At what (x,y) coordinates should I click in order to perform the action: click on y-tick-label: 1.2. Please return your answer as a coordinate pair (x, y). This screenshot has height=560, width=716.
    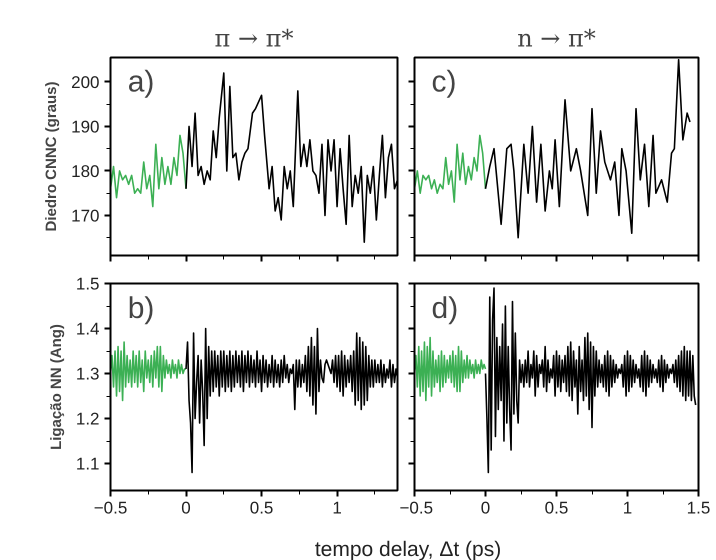
    Looking at the image, I should click on (88, 419).